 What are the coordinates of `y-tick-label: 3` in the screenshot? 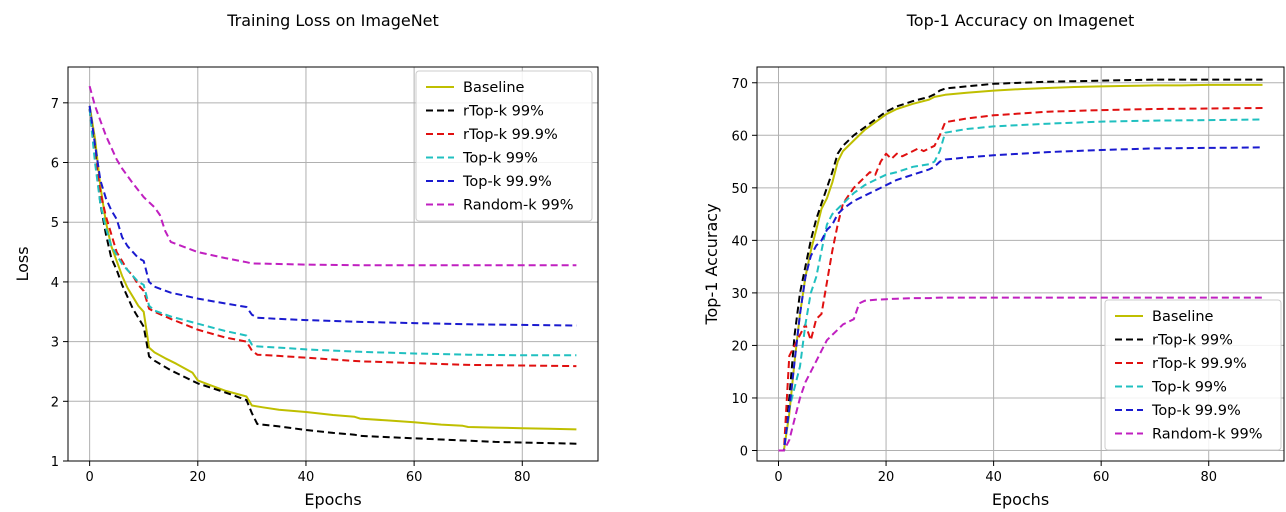 It's located at (55, 343).